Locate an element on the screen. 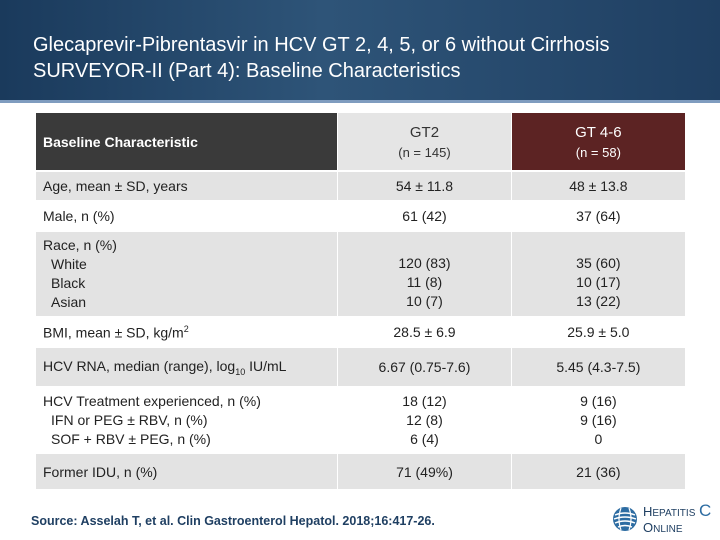  row-label-sub: Asian is located at coordinates (69, 302).